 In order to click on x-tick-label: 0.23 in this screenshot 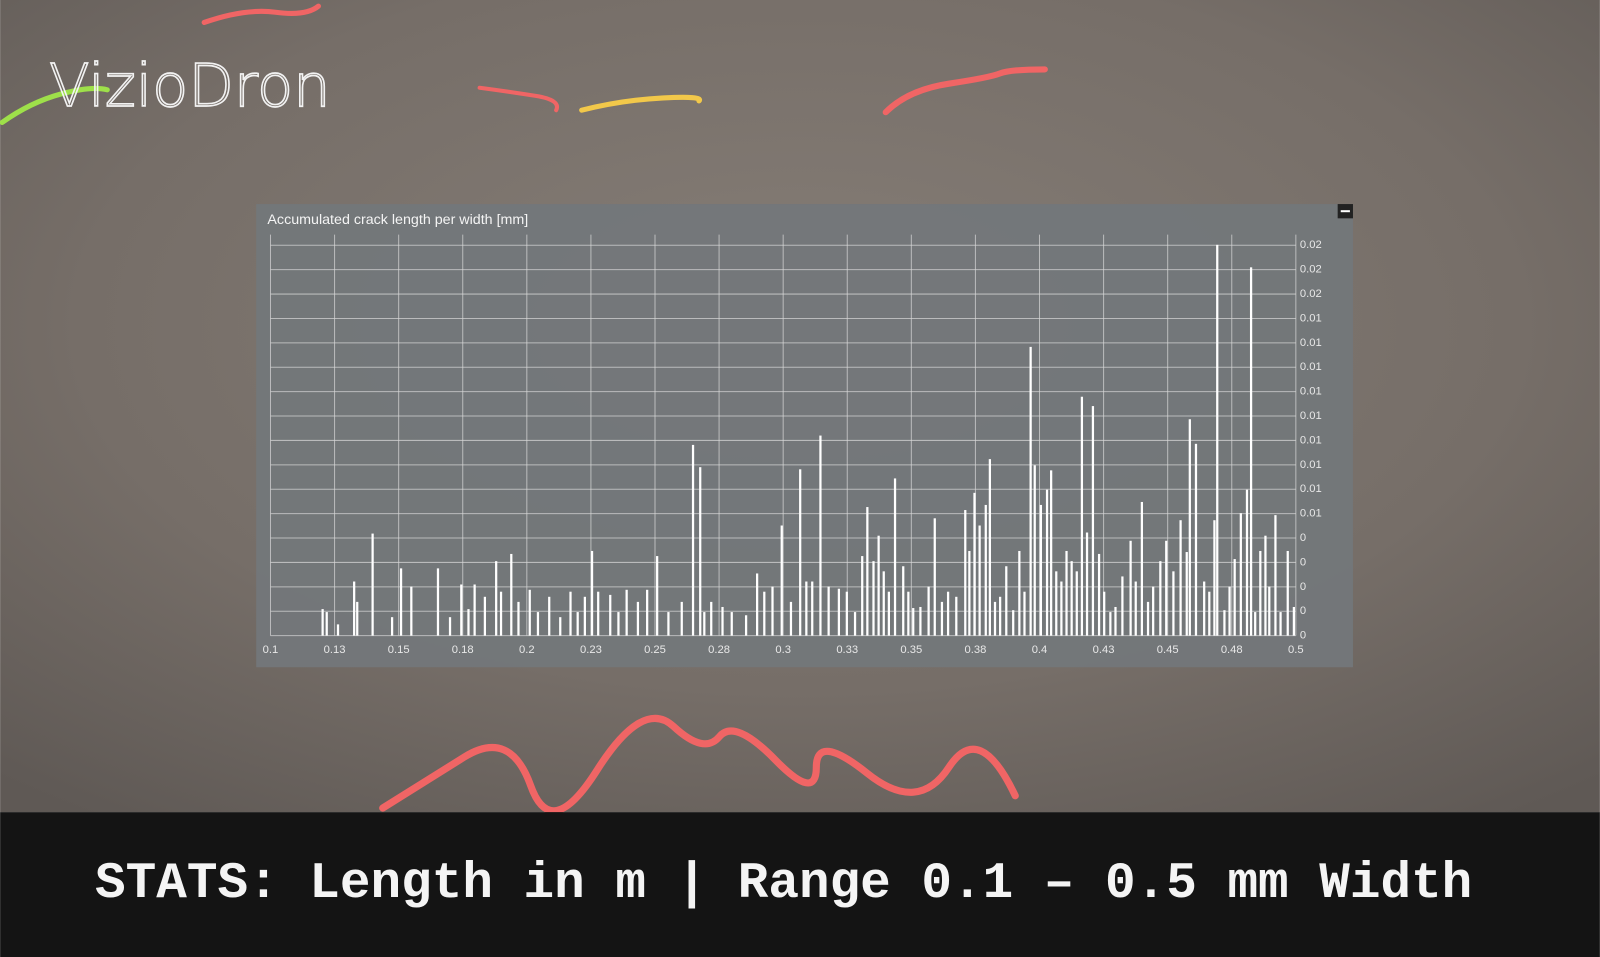, I will do `click(591, 650)`.